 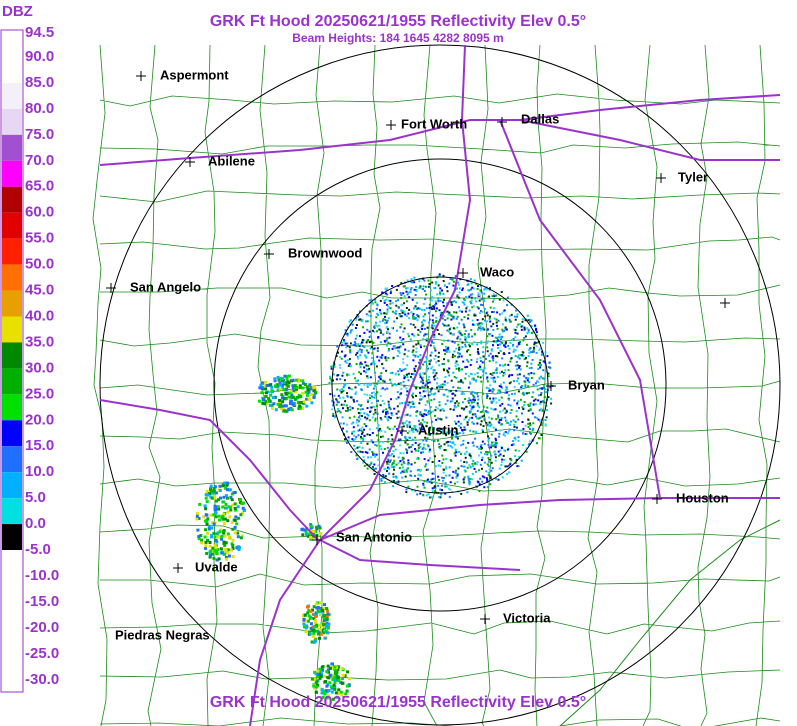 What do you see at coordinates (39, 186) in the screenshot?
I see `scale-label: 65.0` at bounding box center [39, 186].